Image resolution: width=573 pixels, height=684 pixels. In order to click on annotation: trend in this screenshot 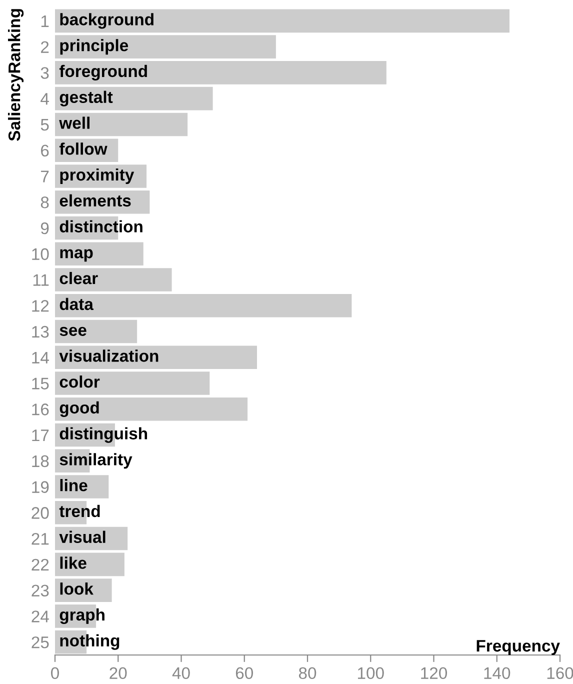, I will do `click(79, 511)`.